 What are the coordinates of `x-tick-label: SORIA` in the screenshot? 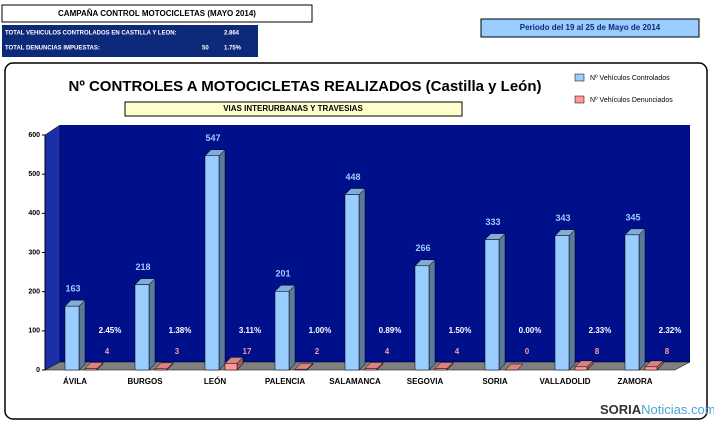 It's located at (495, 381).